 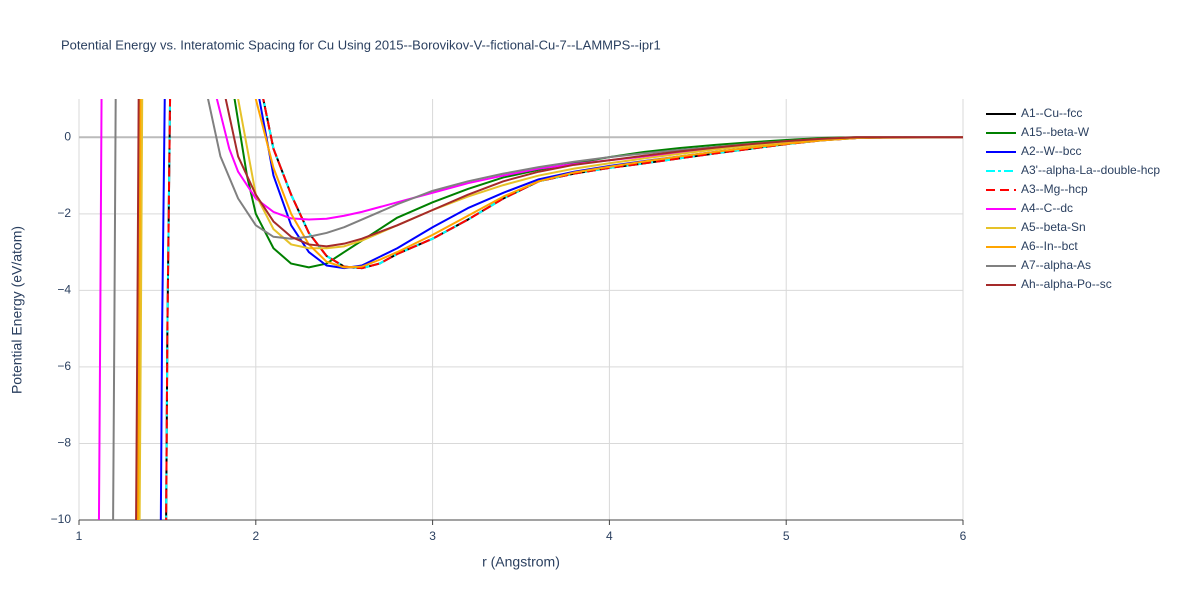 What do you see at coordinates (1055, 132) in the screenshot?
I see `legend-label: A15--beta-W` at bounding box center [1055, 132].